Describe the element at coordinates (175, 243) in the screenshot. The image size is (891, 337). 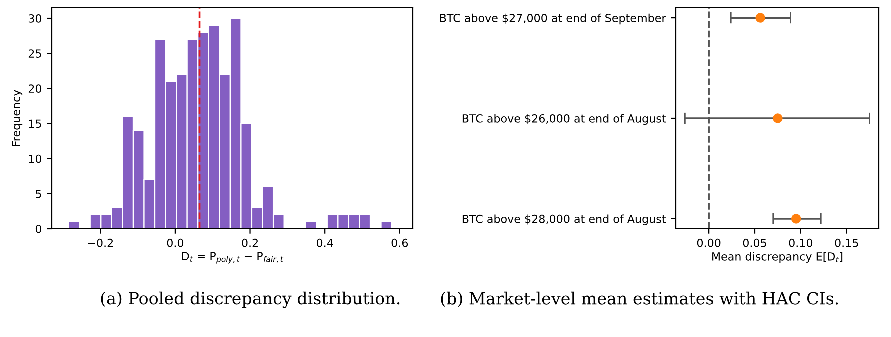
I see `x-tick-label: 0.0` at that location.